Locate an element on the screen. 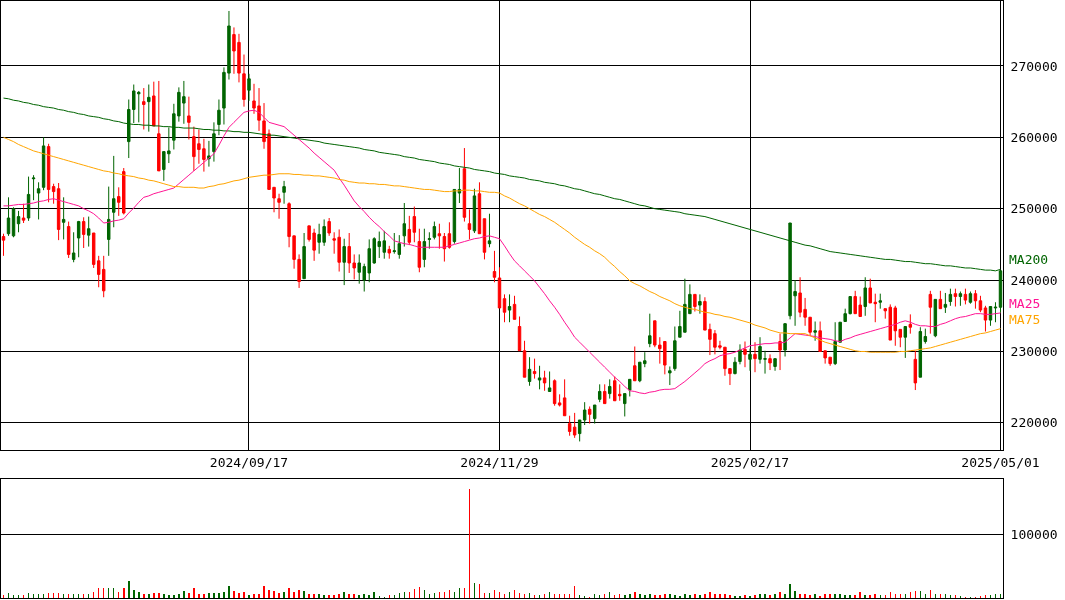  y-tick-label: 240000 is located at coordinates (1034, 280).